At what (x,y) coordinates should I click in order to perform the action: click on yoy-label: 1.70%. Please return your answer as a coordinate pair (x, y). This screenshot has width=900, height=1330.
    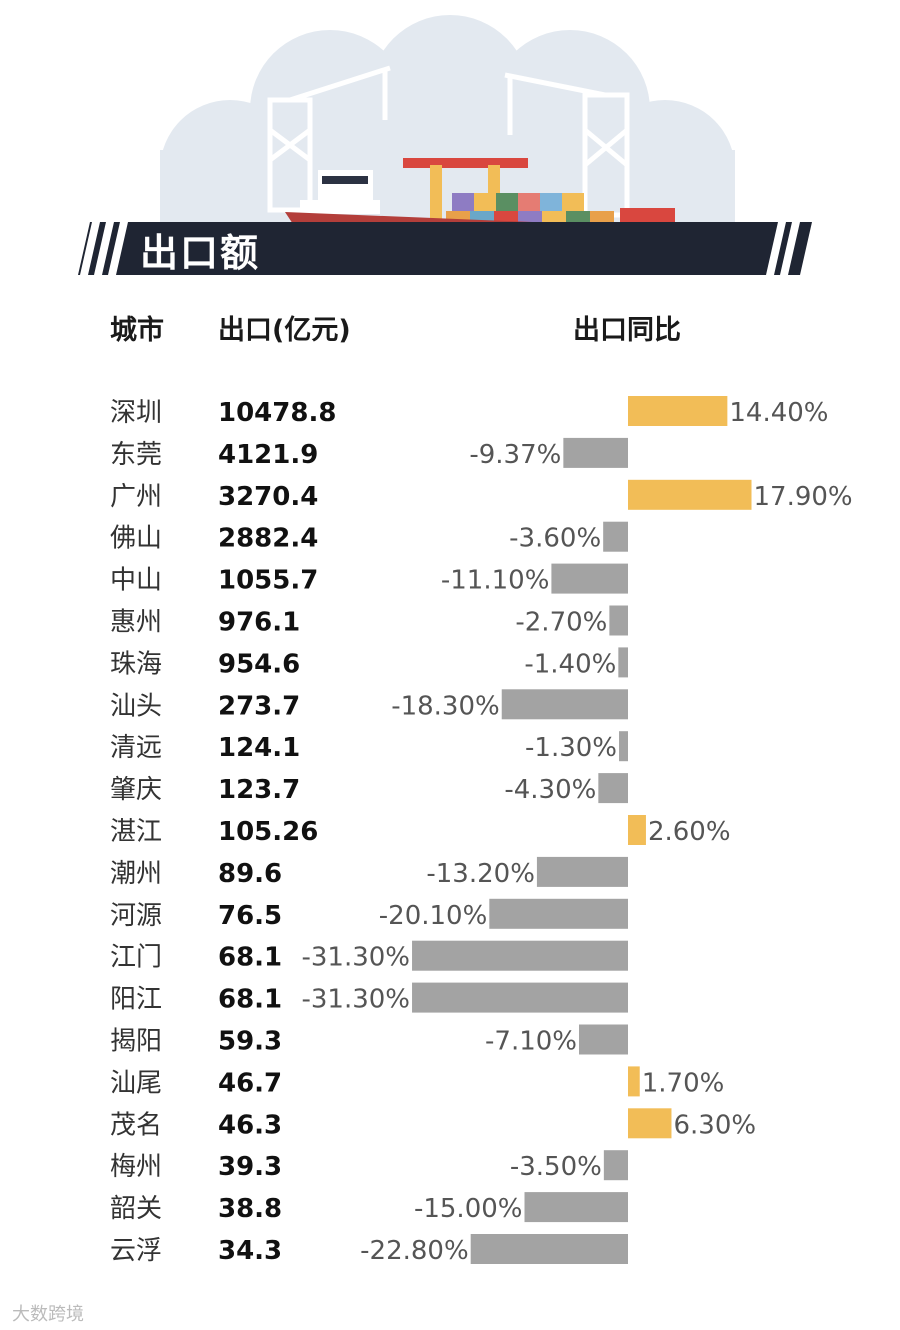
    Looking at the image, I should click on (683, 1083).